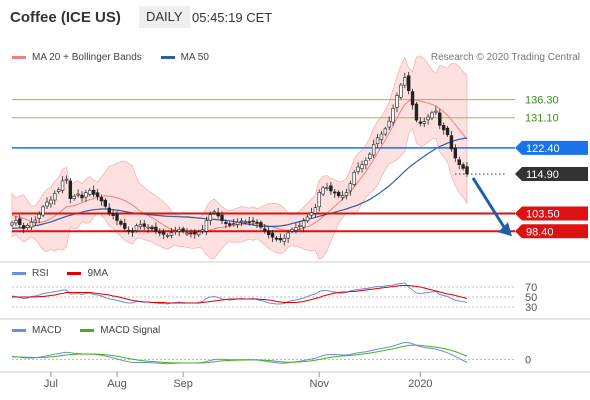 This screenshot has height=400, width=590. Describe the element at coordinates (184, 57) in the screenshot. I see `legend-item-ma50: MA 50` at that location.